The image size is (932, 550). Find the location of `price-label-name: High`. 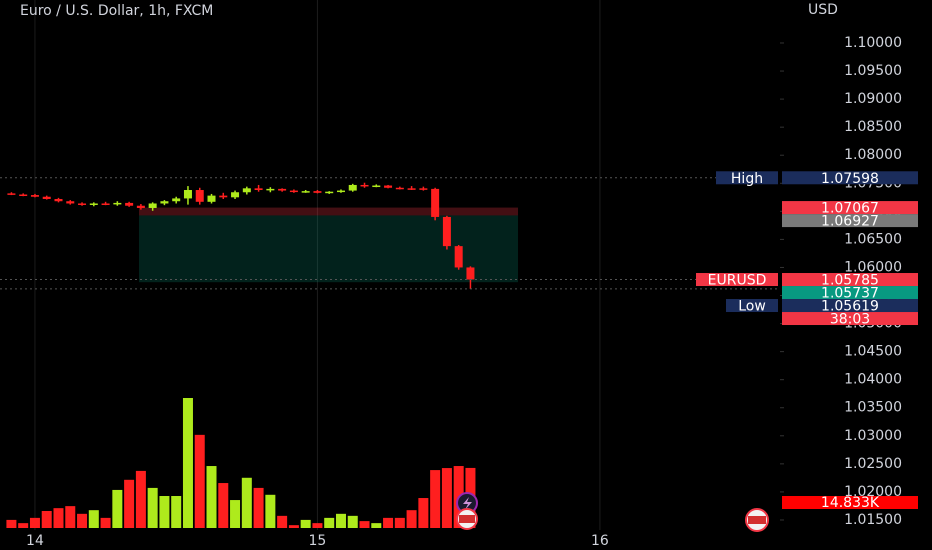

price-label-name: High is located at coordinates (747, 179).